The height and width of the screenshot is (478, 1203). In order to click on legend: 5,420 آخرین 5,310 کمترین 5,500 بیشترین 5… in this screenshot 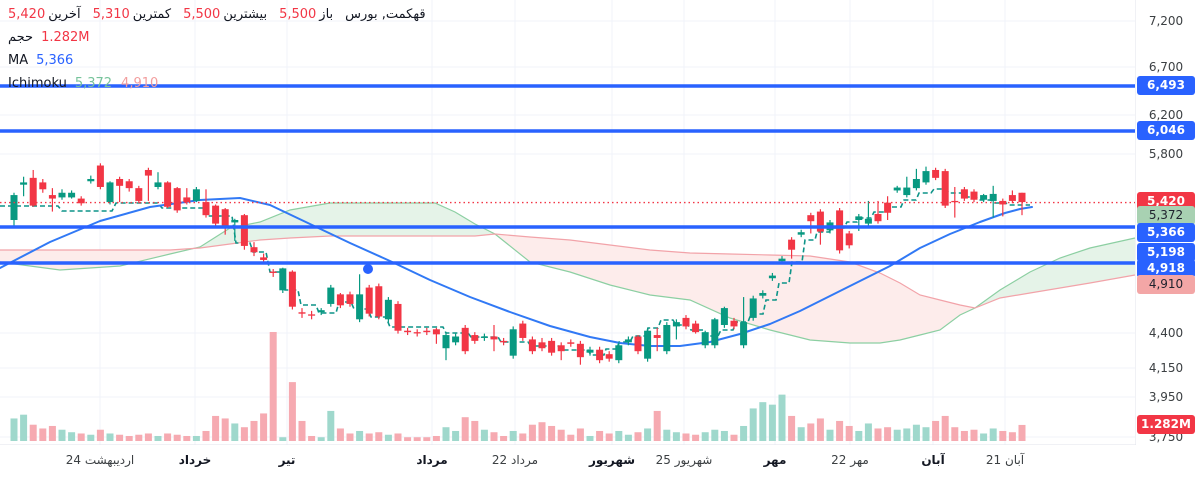, I will do `click(217, 49)`.